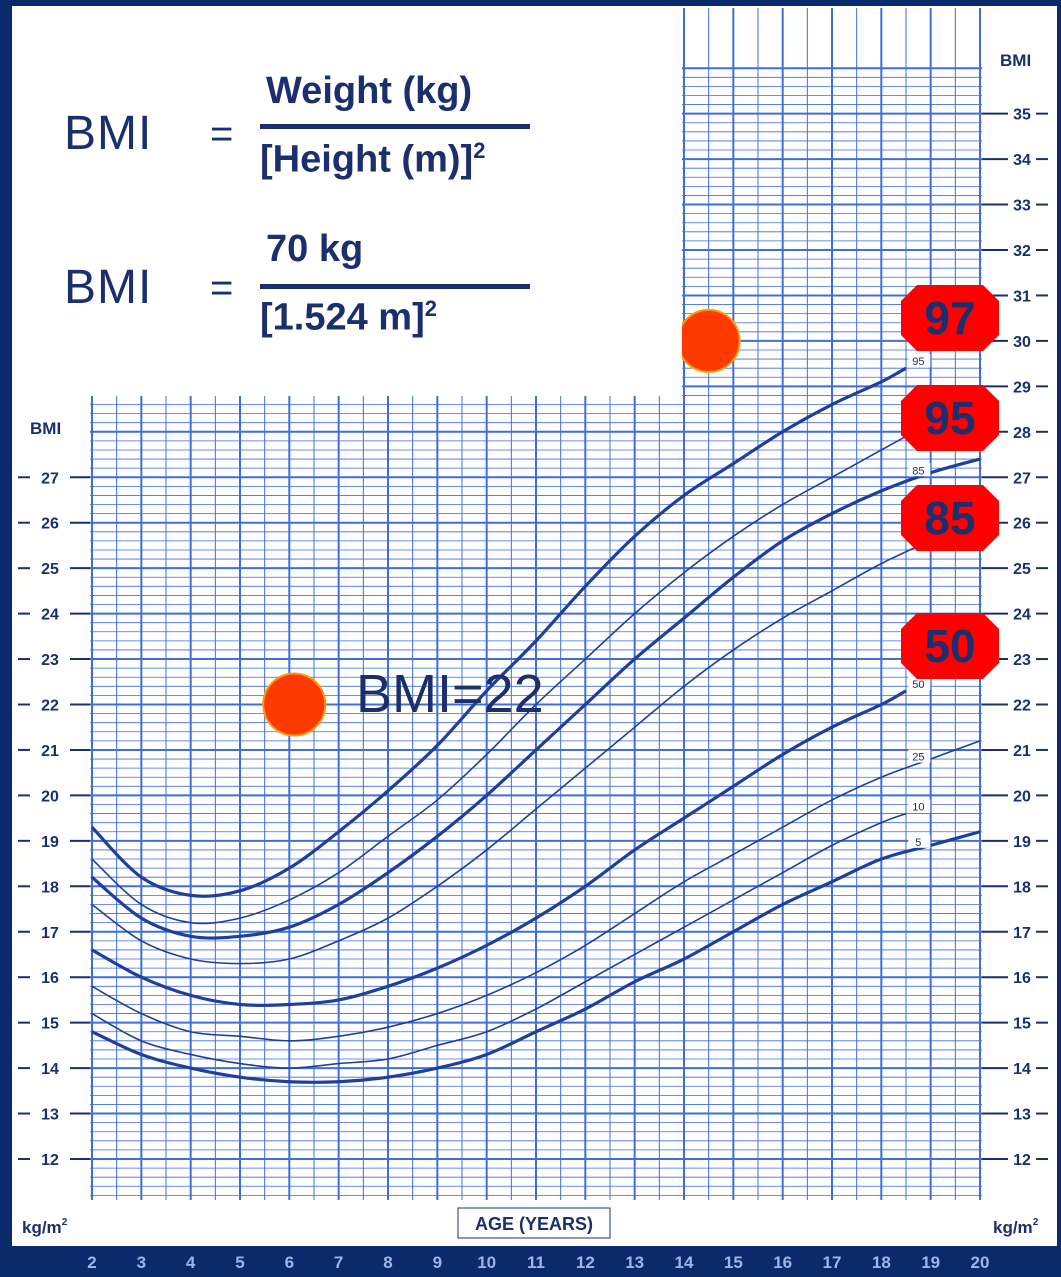 Image resolution: width=1061 pixels, height=1277 pixels. I want to click on y-tick-label-right: 34, so click(1022, 160).